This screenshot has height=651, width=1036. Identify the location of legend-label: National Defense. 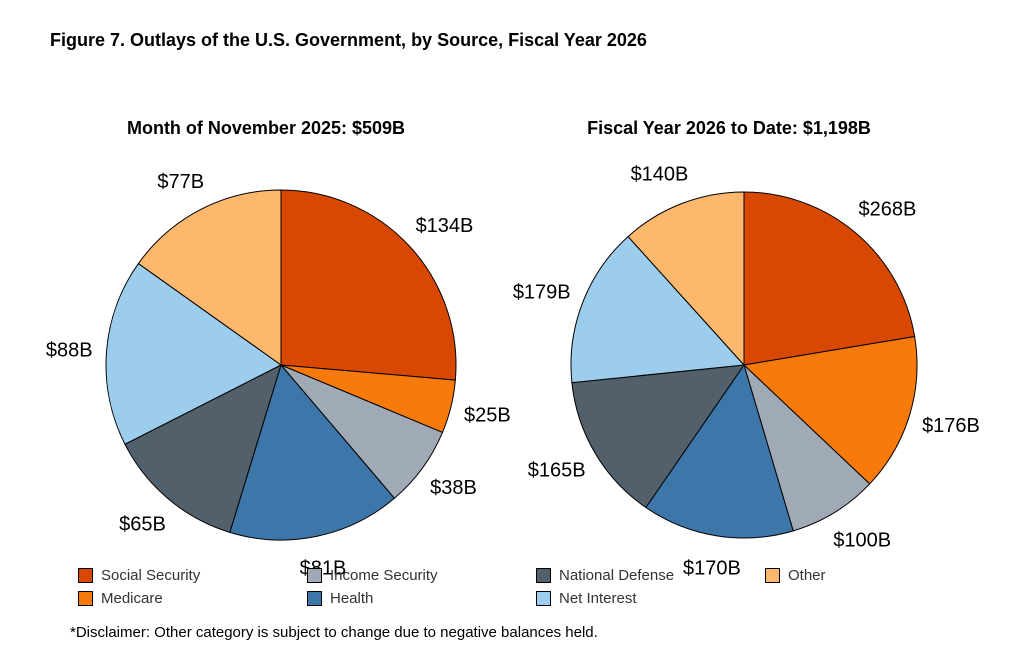
(617, 575).